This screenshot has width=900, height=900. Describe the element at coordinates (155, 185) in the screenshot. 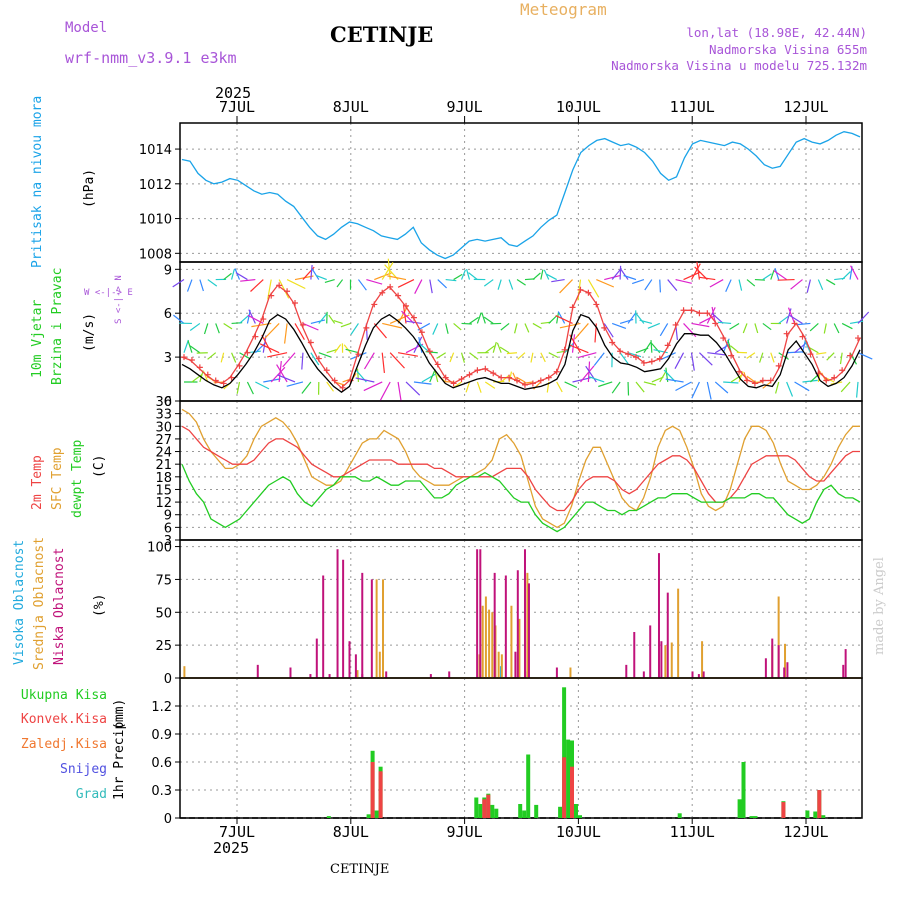

I see `y-tick-label: 1012` at that location.